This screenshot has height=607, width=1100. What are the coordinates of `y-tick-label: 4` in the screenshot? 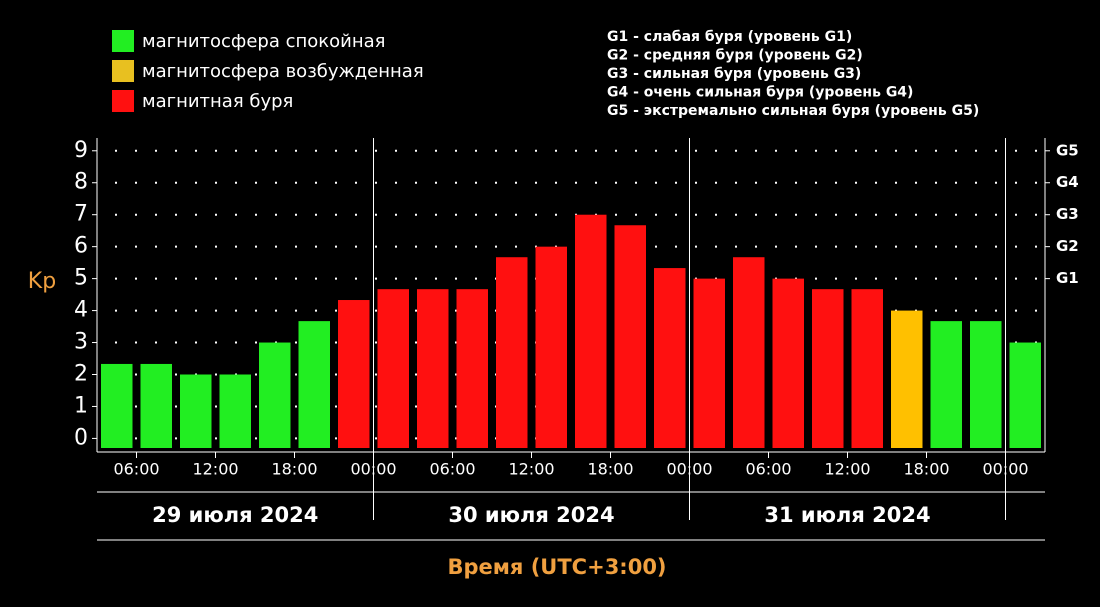 It's located at (81, 310).